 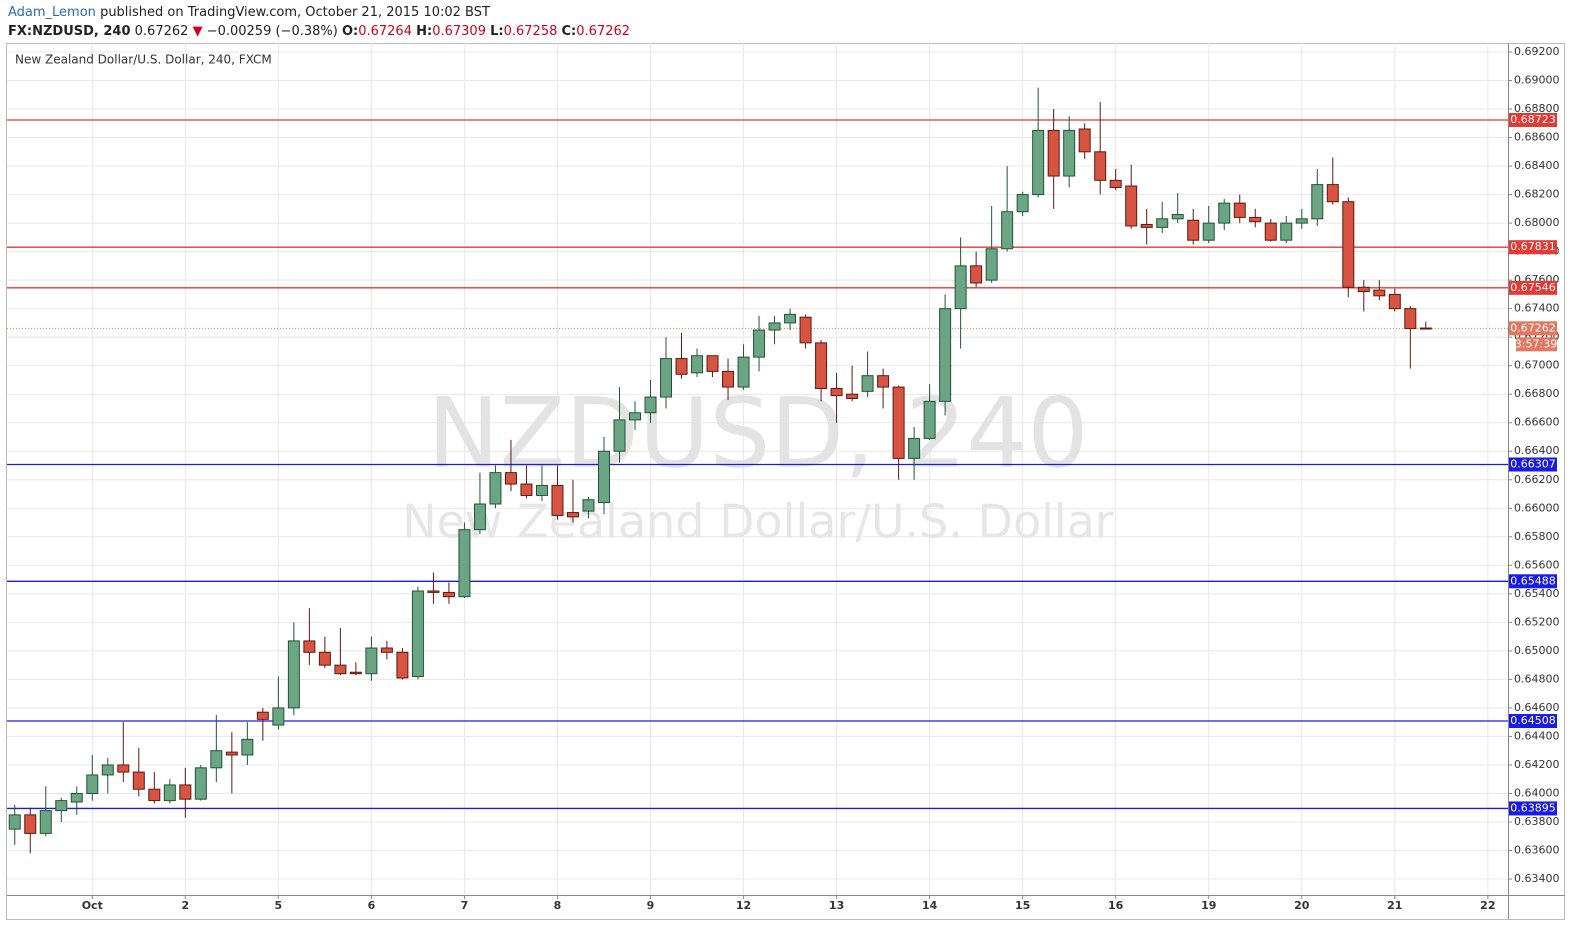 I want to click on ohlc-value: 0.67264, so click(x=385, y=31).